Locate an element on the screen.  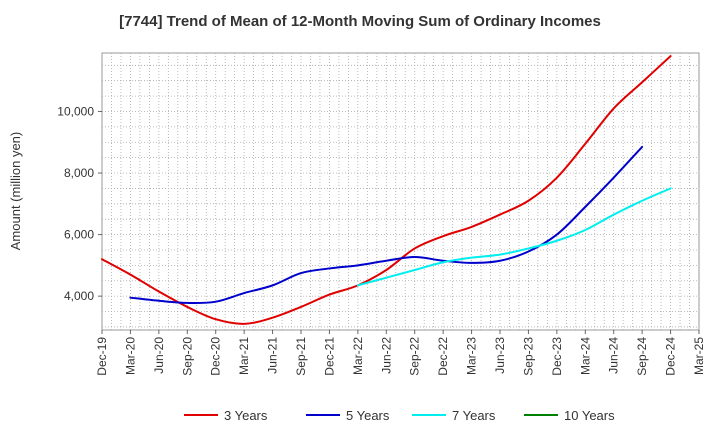
x-tick-label: Mar-25 is located at coordinates (699, 356).